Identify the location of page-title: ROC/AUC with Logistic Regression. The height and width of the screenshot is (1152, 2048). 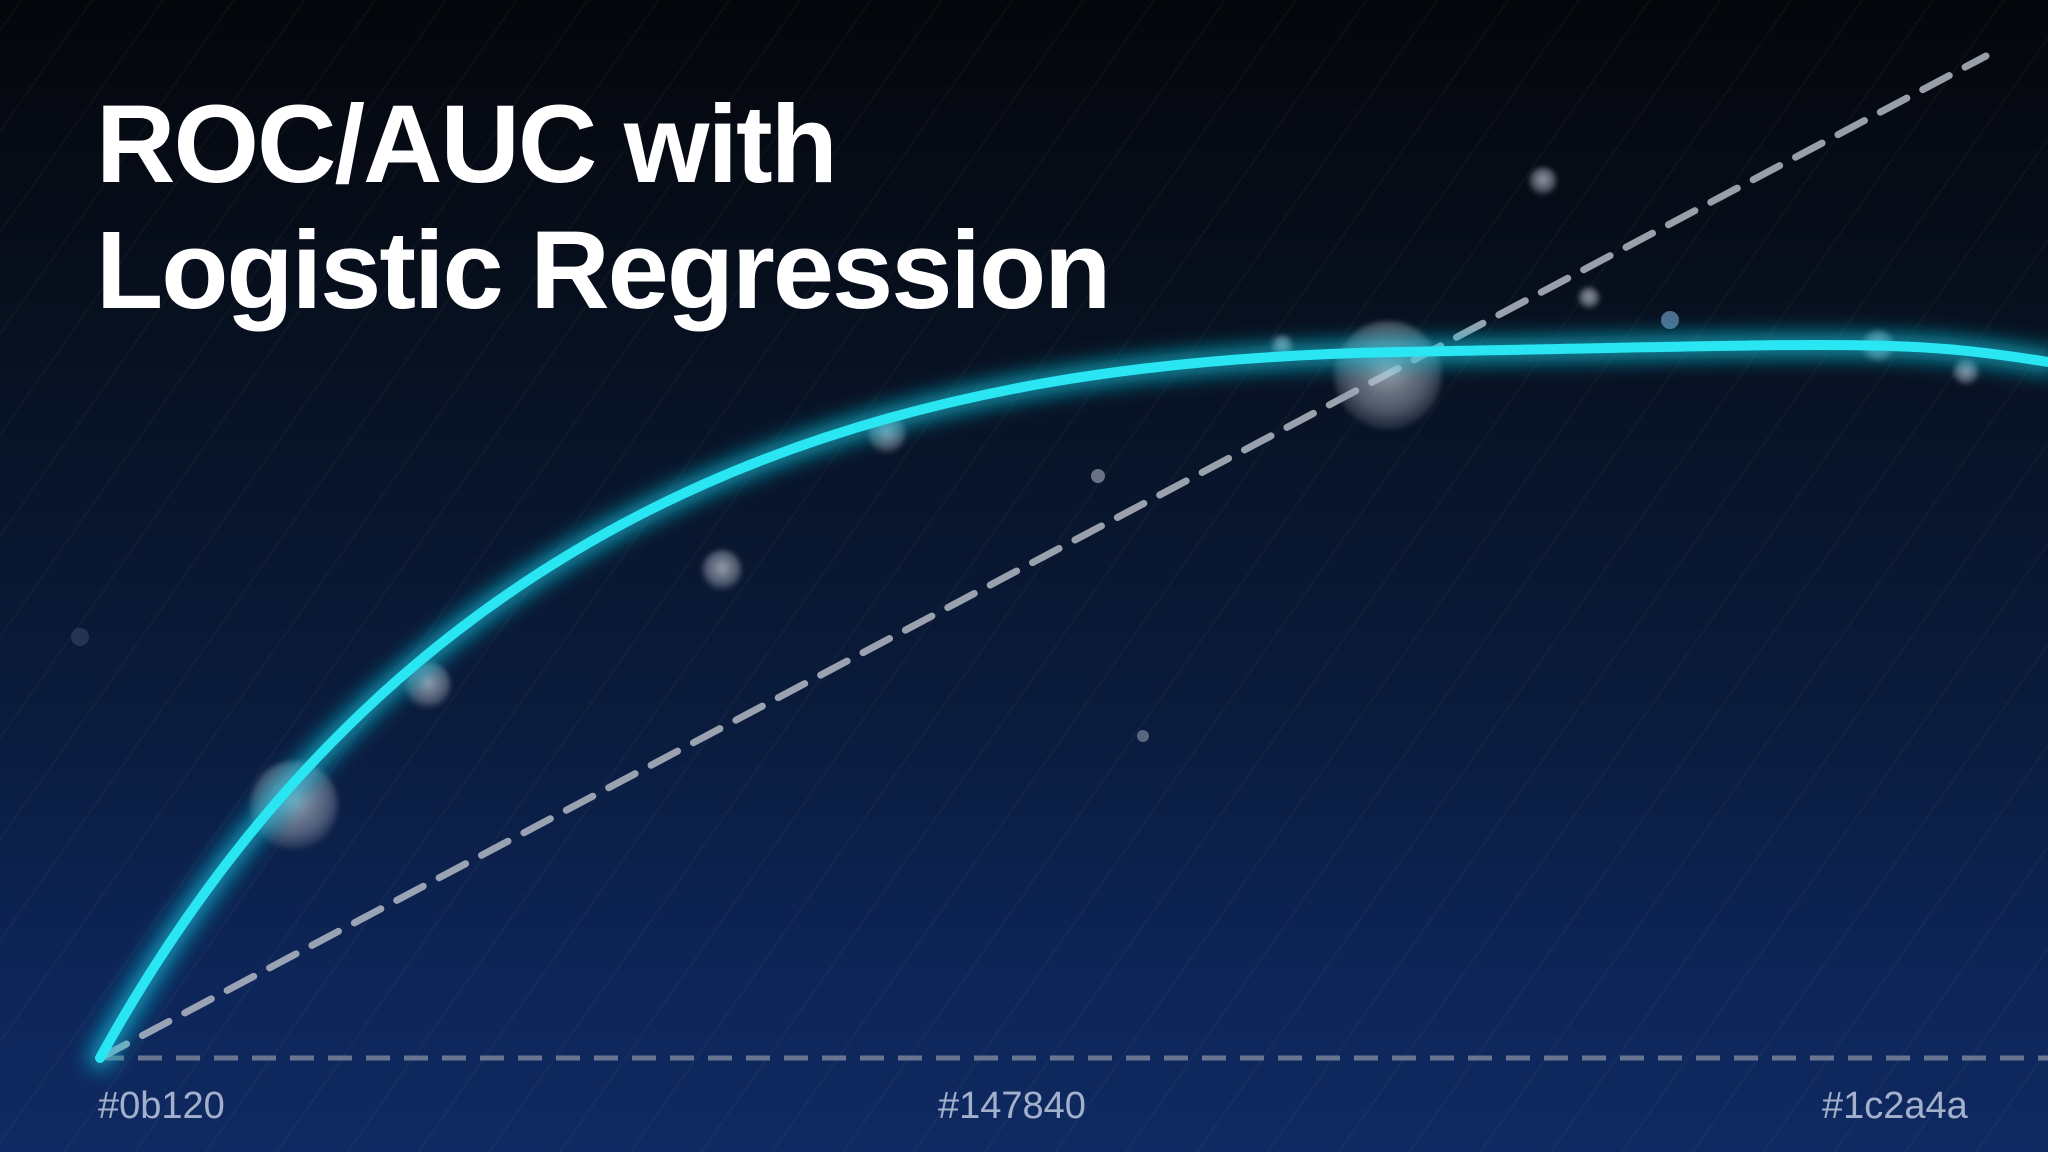
(796, 208).